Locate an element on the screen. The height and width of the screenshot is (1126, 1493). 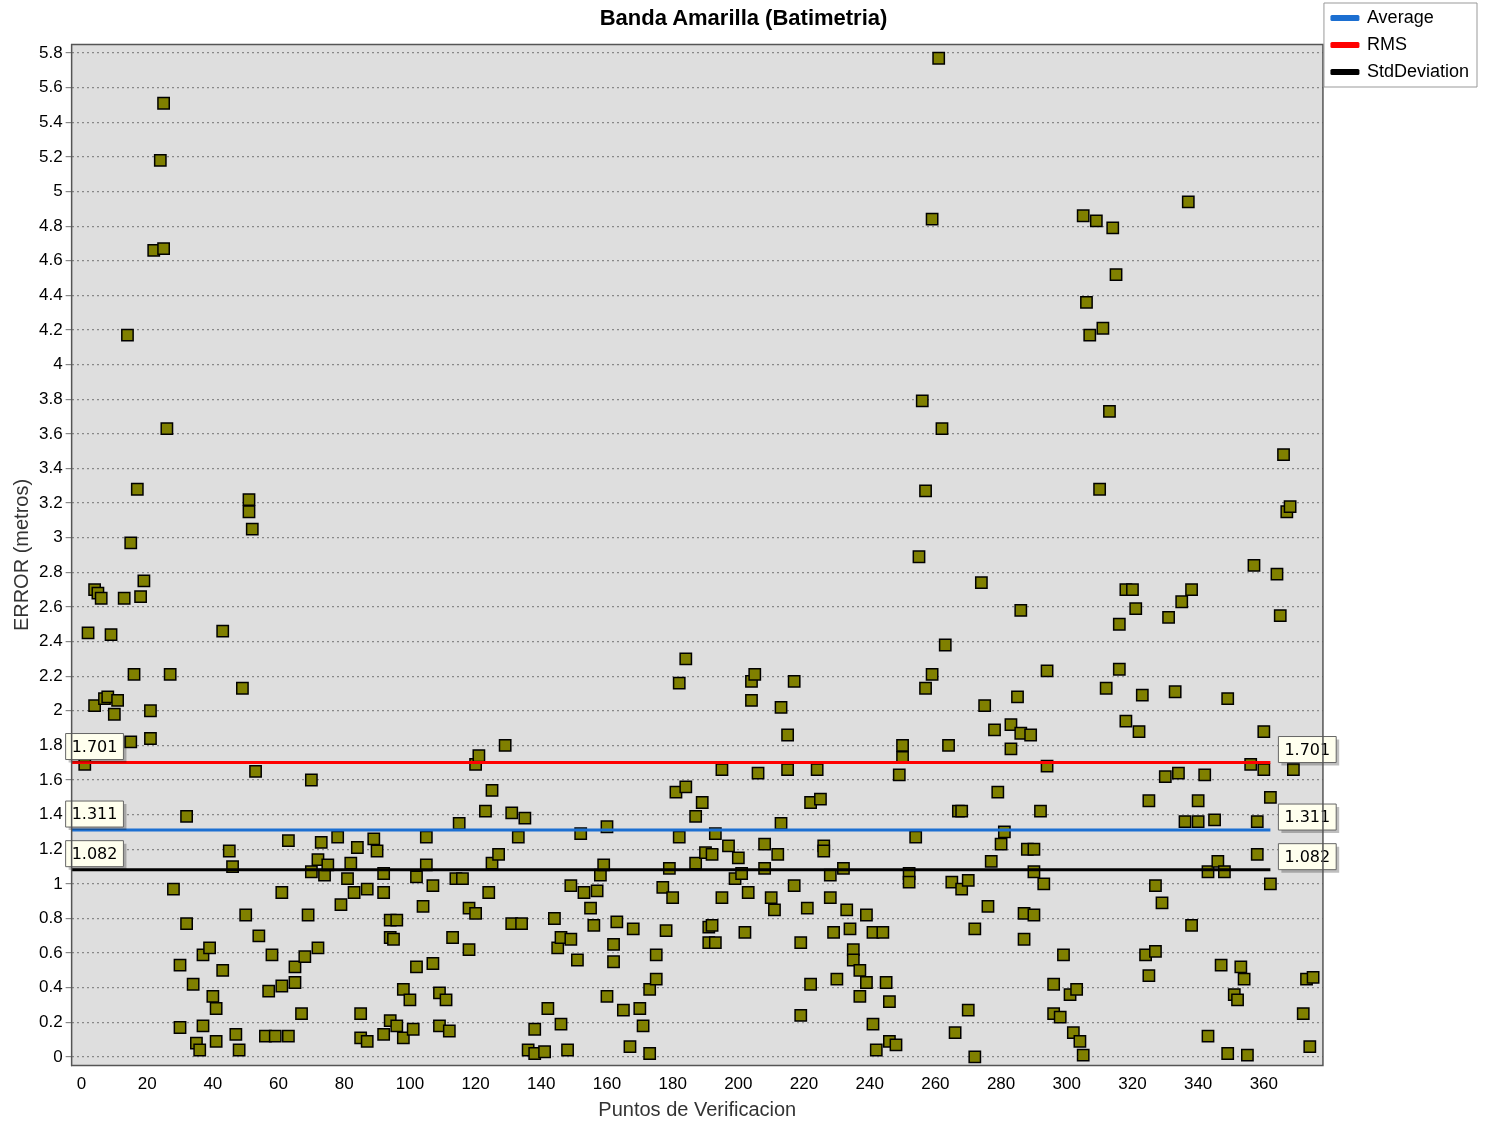
y-tick-label: 3.6 is located at coordinates (50, 433).